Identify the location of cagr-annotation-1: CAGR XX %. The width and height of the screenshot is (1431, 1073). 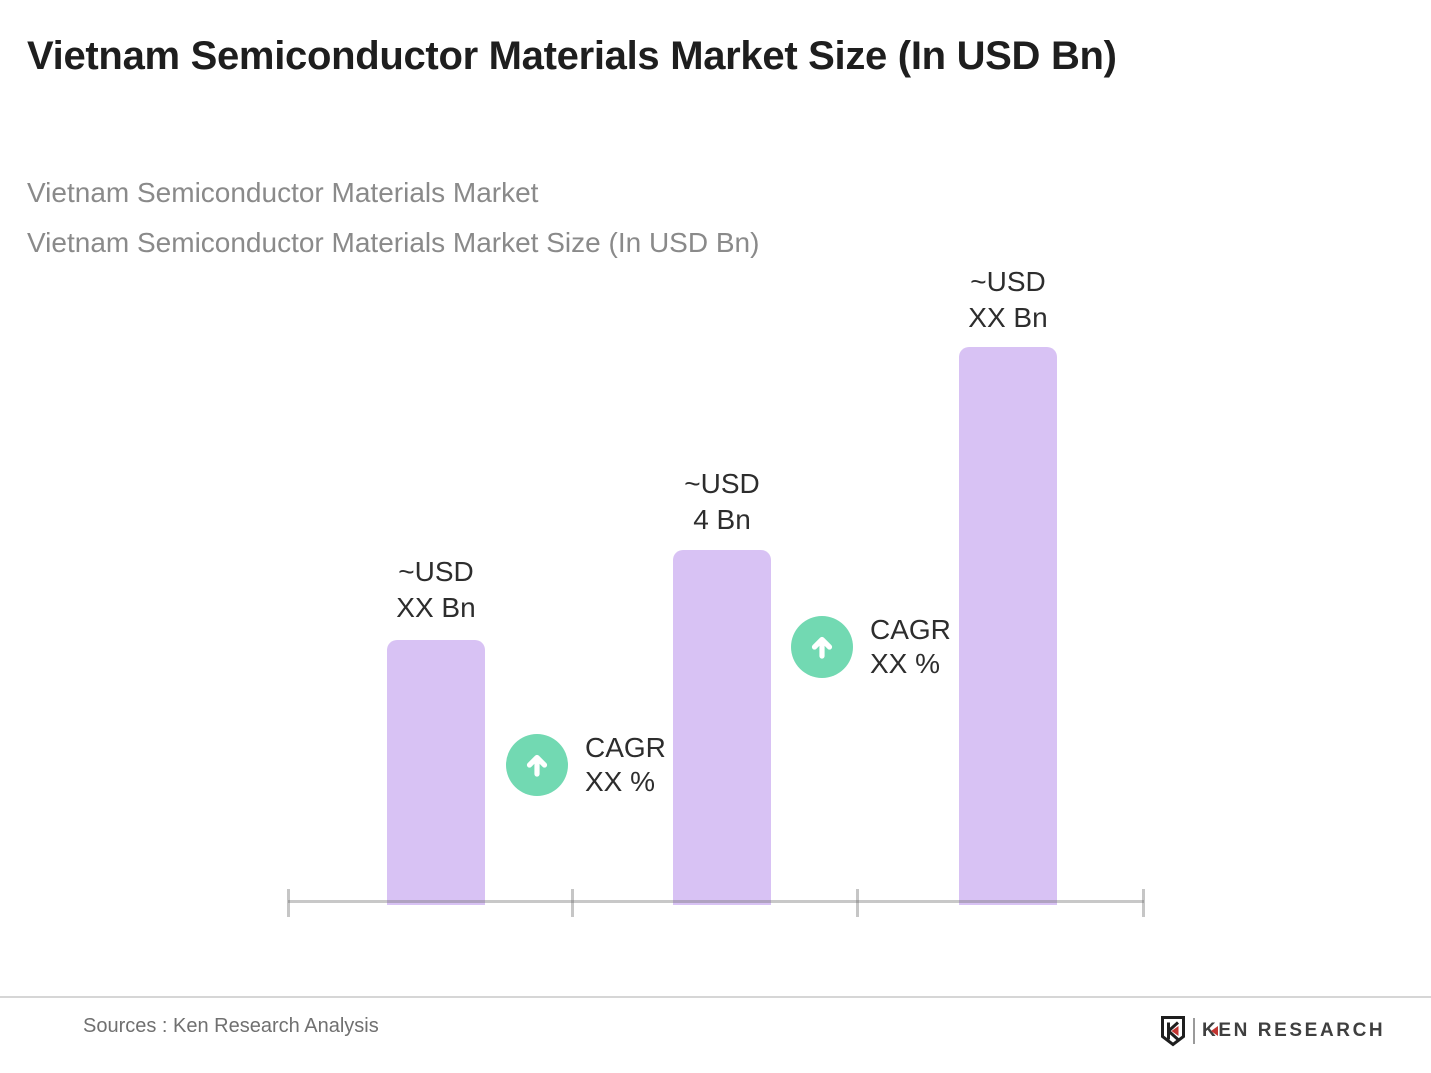
(586, 765).